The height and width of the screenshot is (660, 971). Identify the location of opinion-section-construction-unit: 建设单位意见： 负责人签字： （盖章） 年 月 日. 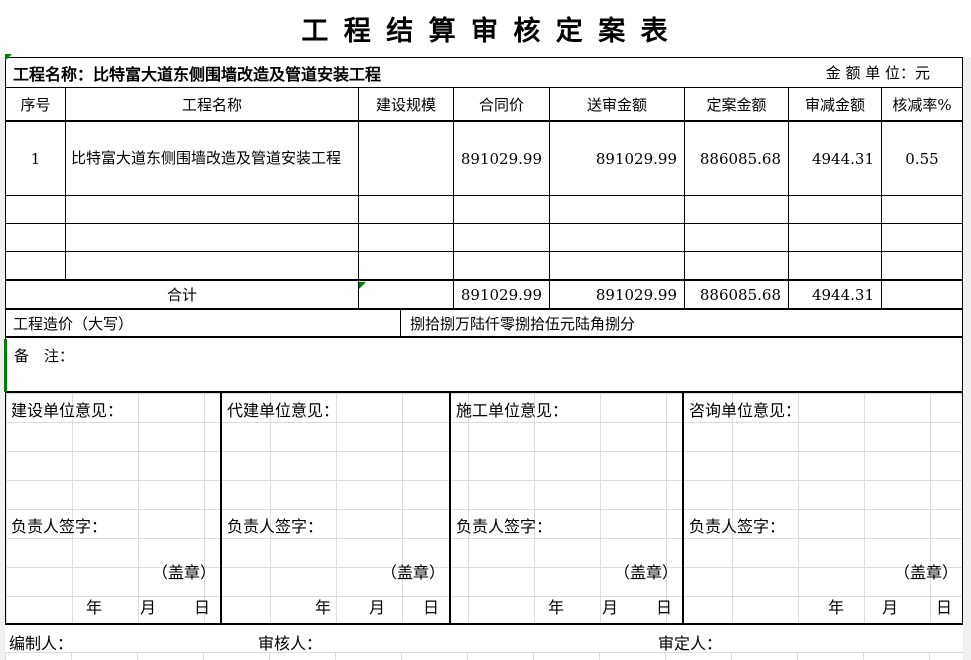
(114, 508).